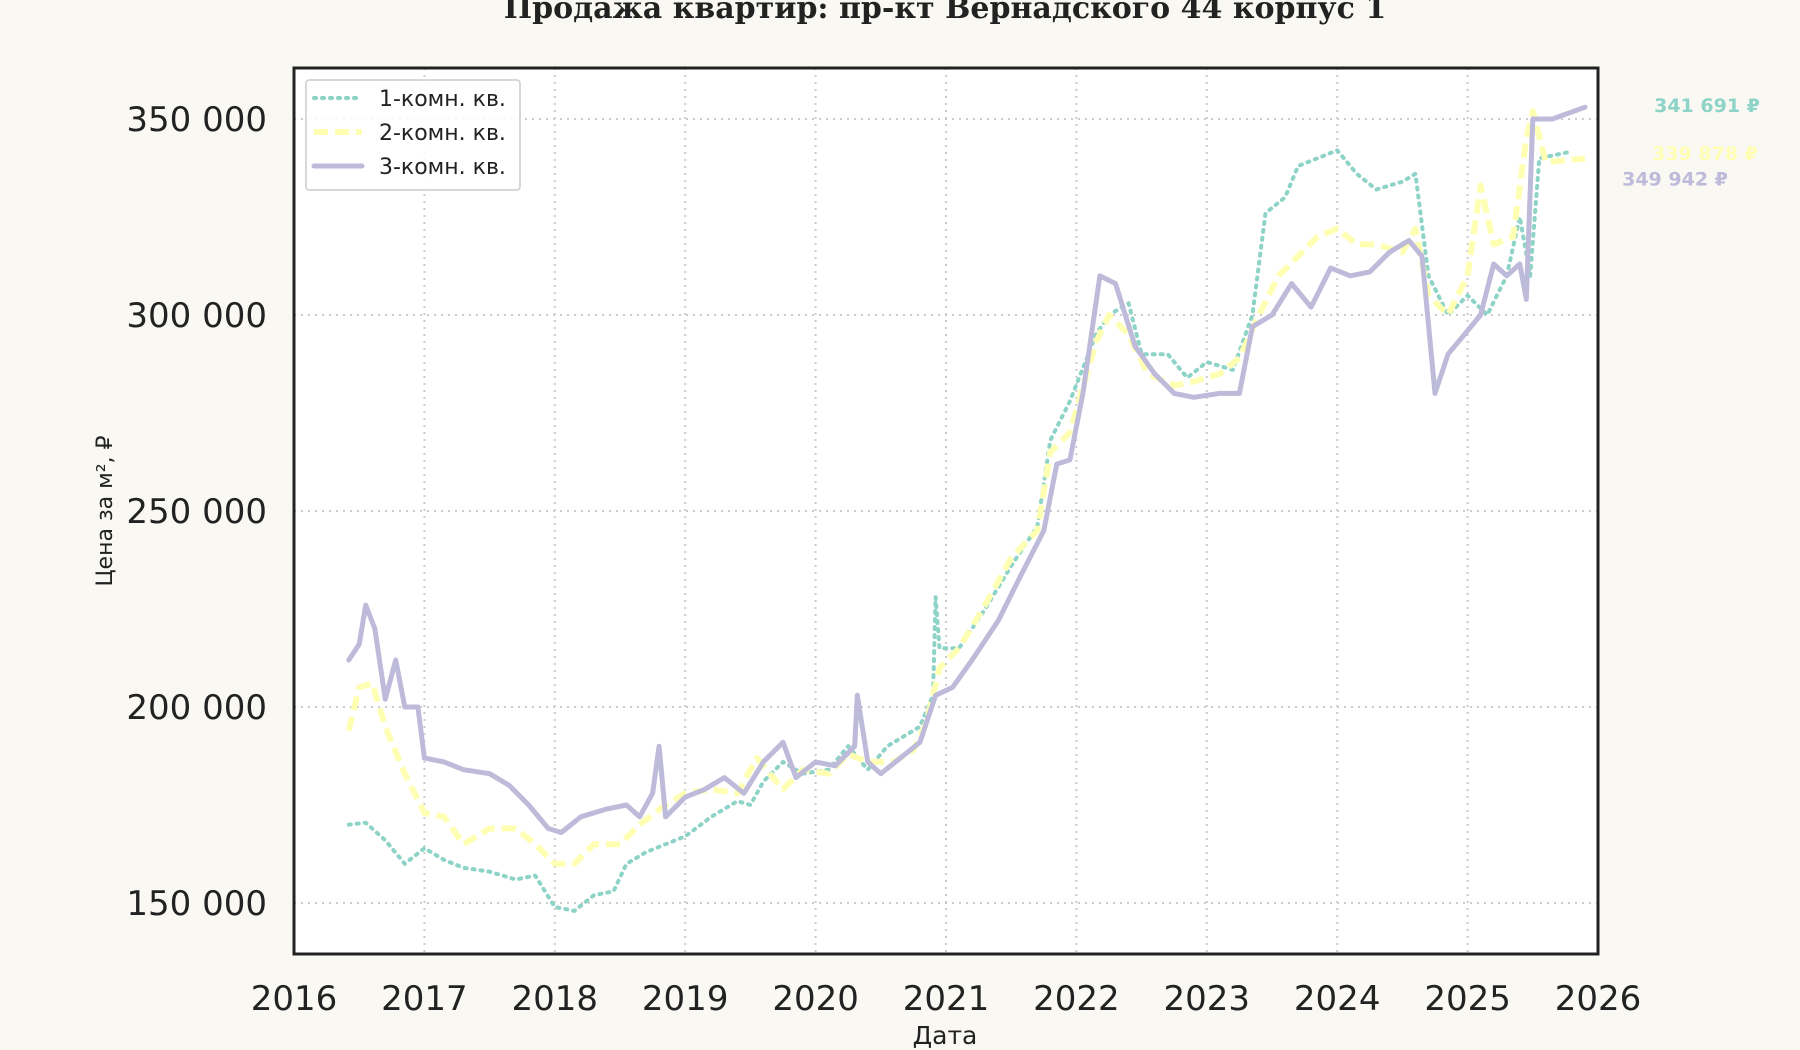 The image size is (1800, 1050). I want to click on end-value-label-2: 339 878 ₽, so click(1705, 154).